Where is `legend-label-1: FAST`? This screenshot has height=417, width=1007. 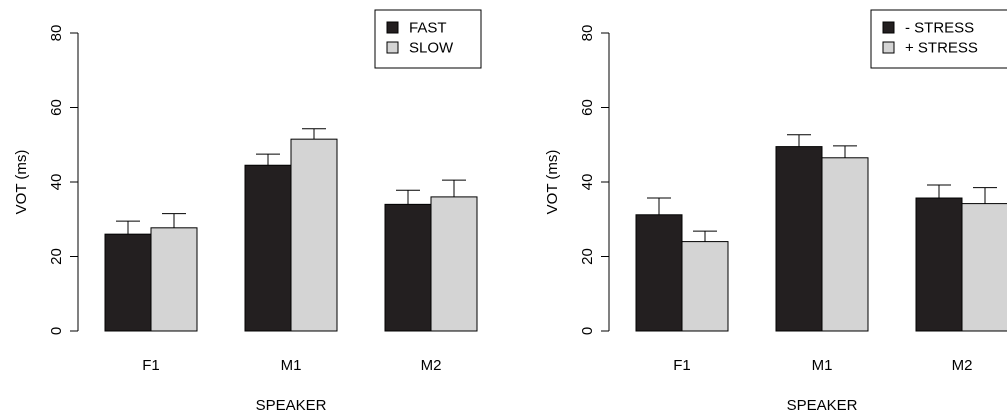
legend-label-1: FAST is located at coordinates (428, 28).